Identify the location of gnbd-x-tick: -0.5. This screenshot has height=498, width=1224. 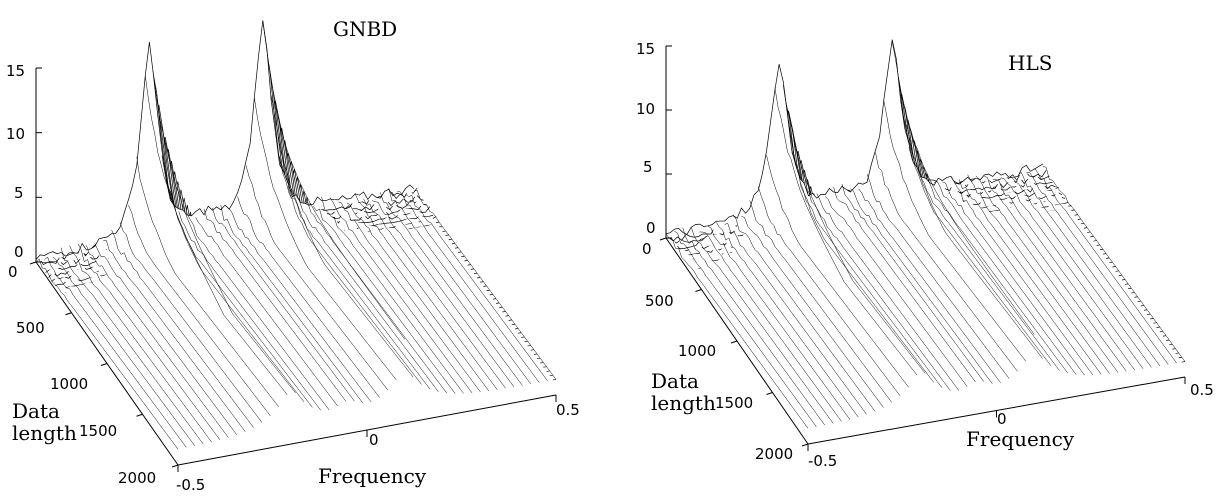
(190, 484).